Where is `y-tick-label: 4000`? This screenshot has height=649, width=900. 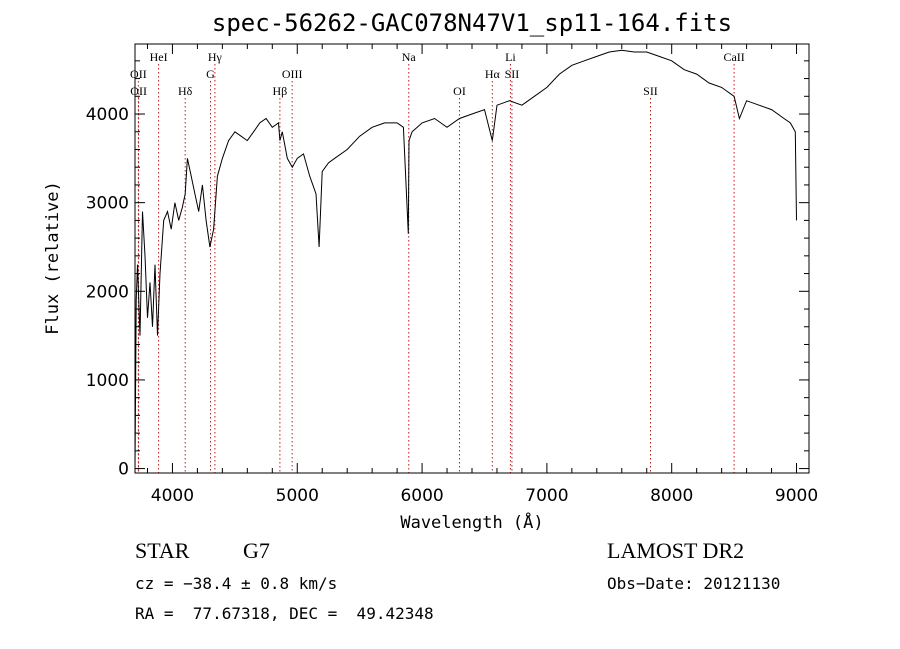
y-tick-label: 4000 is located at coordinates (107, 115).